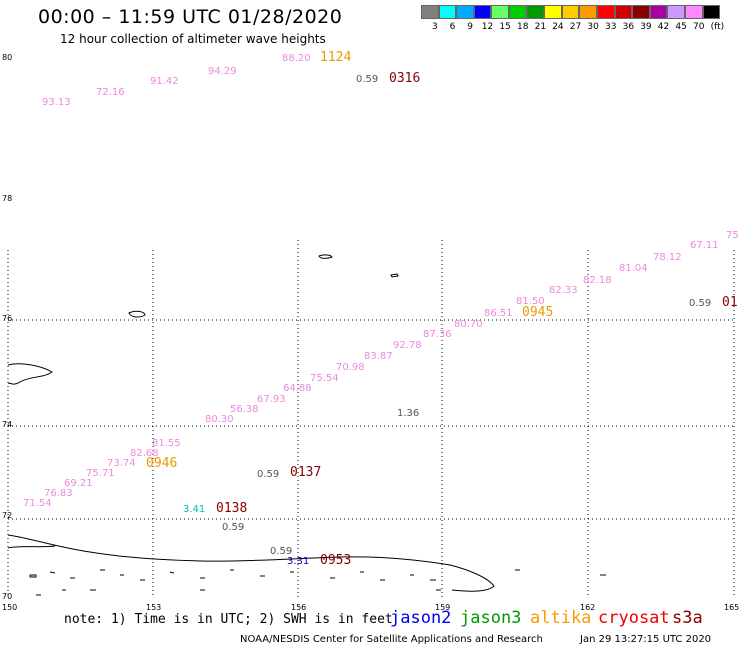  Describe the element at coordinates (407, 345) in the screenshot. I see `wave-height-label: 92.78` at that location.